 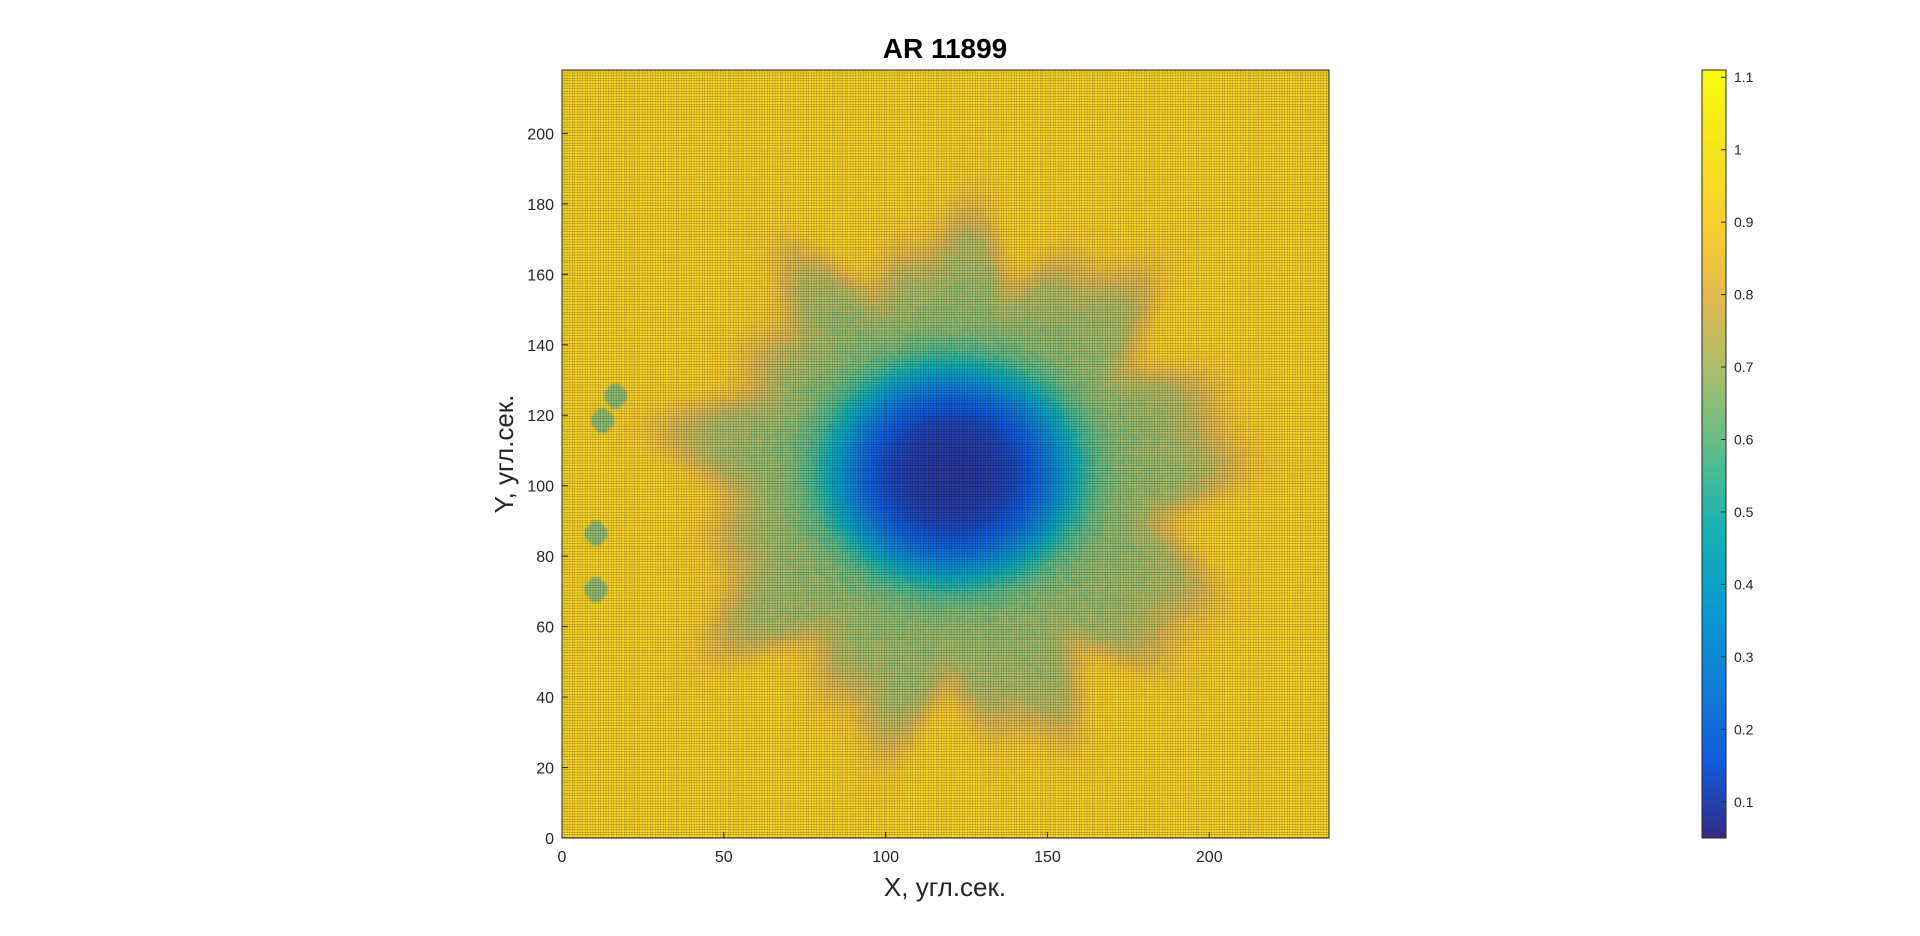 I want to click on y-tick-label: 0, so click(x=549, y=839).